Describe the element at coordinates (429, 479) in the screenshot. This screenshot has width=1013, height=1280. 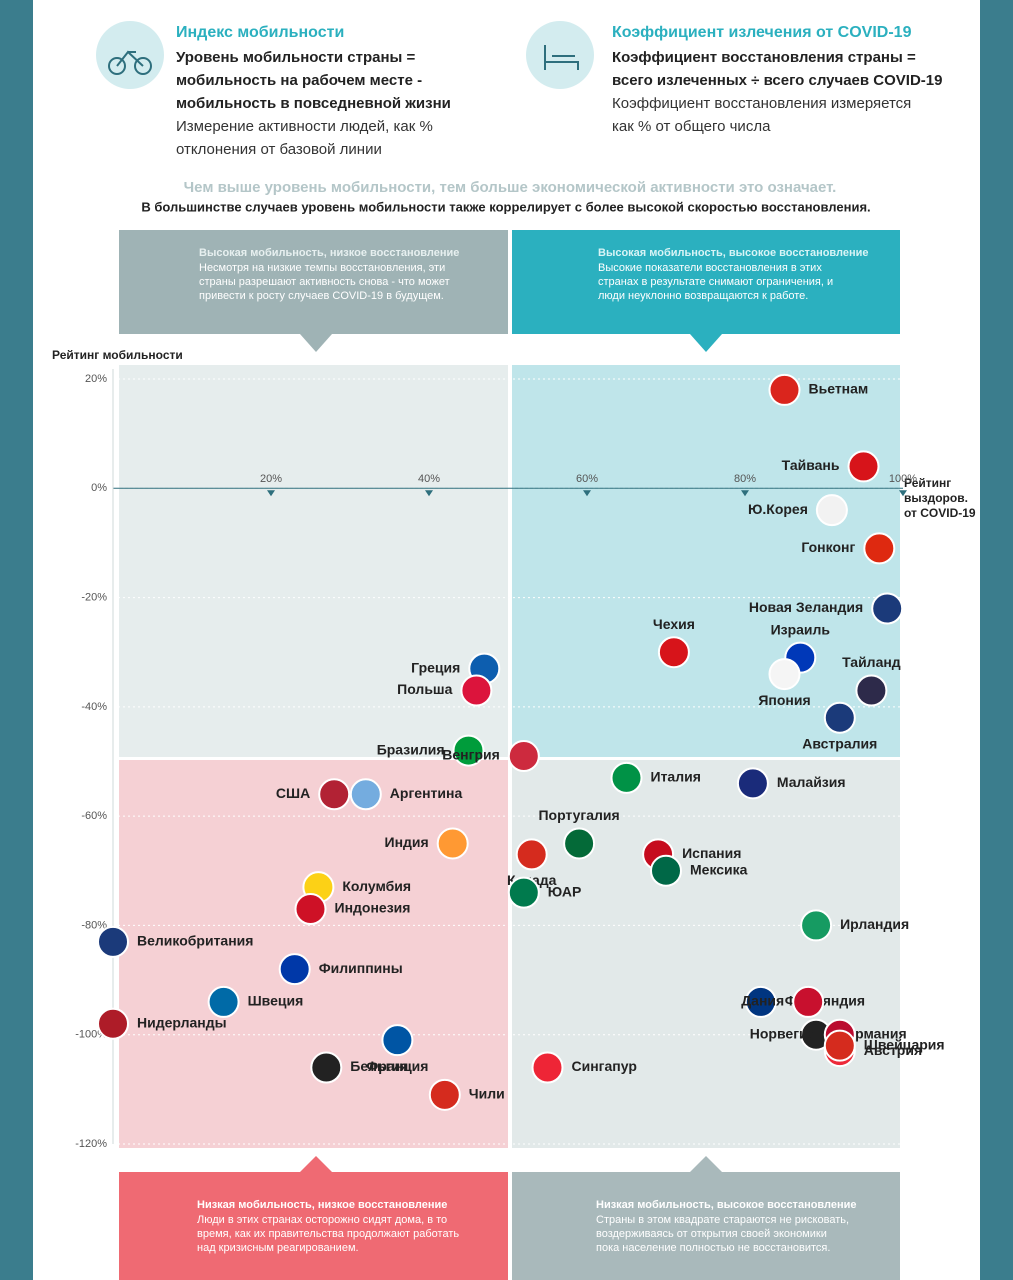
I see `x-tick-label: 40%` at that location.